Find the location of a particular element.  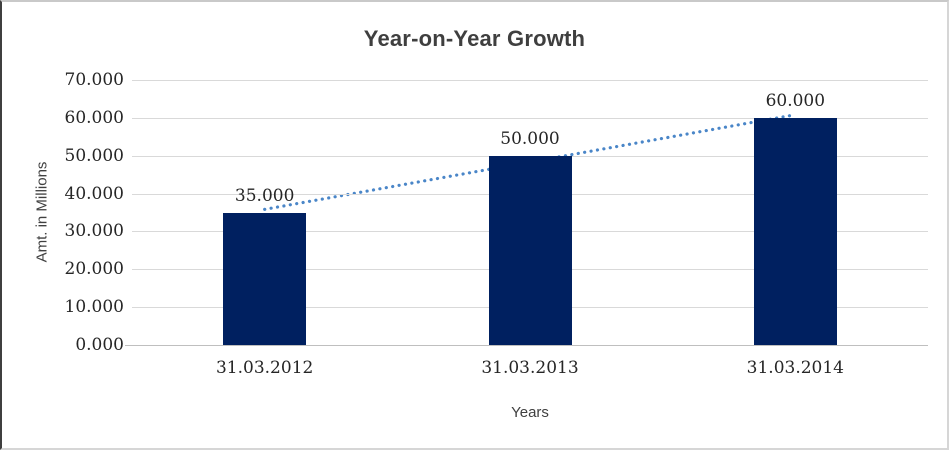

x-axis-line is located at coordinates (526, 345).